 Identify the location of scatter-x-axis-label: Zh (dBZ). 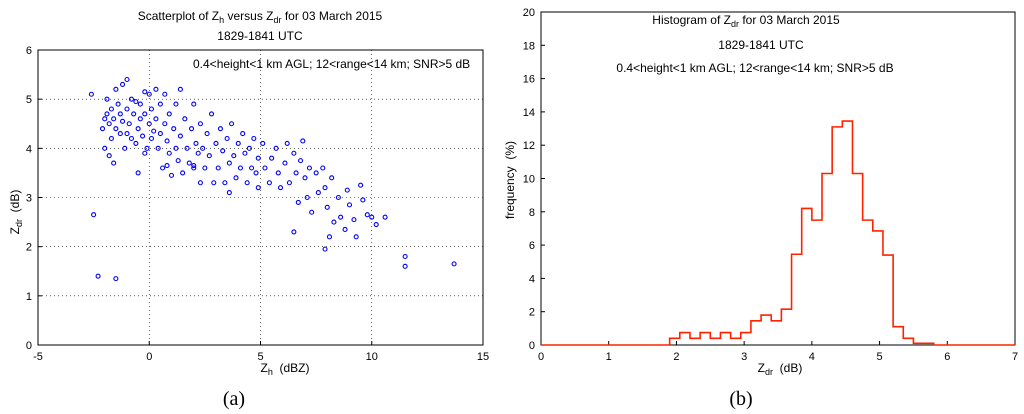
(284, 369).